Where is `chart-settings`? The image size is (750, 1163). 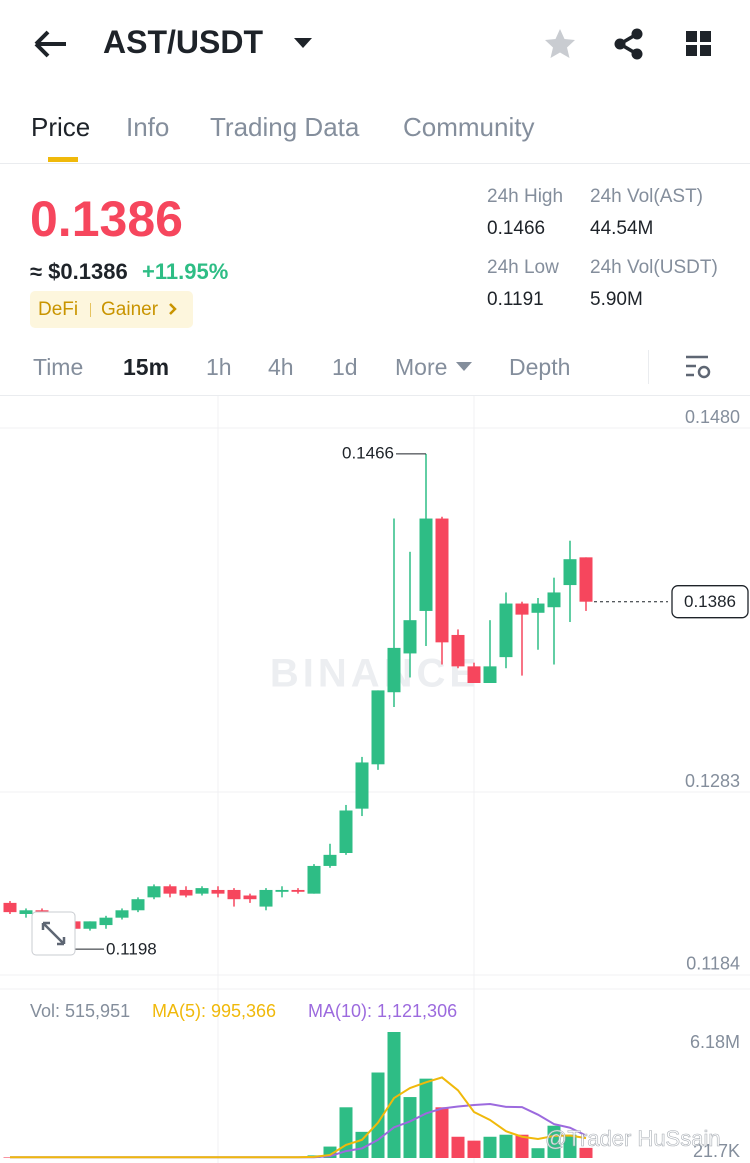
chart-settings is located at coordinates (699, 368).